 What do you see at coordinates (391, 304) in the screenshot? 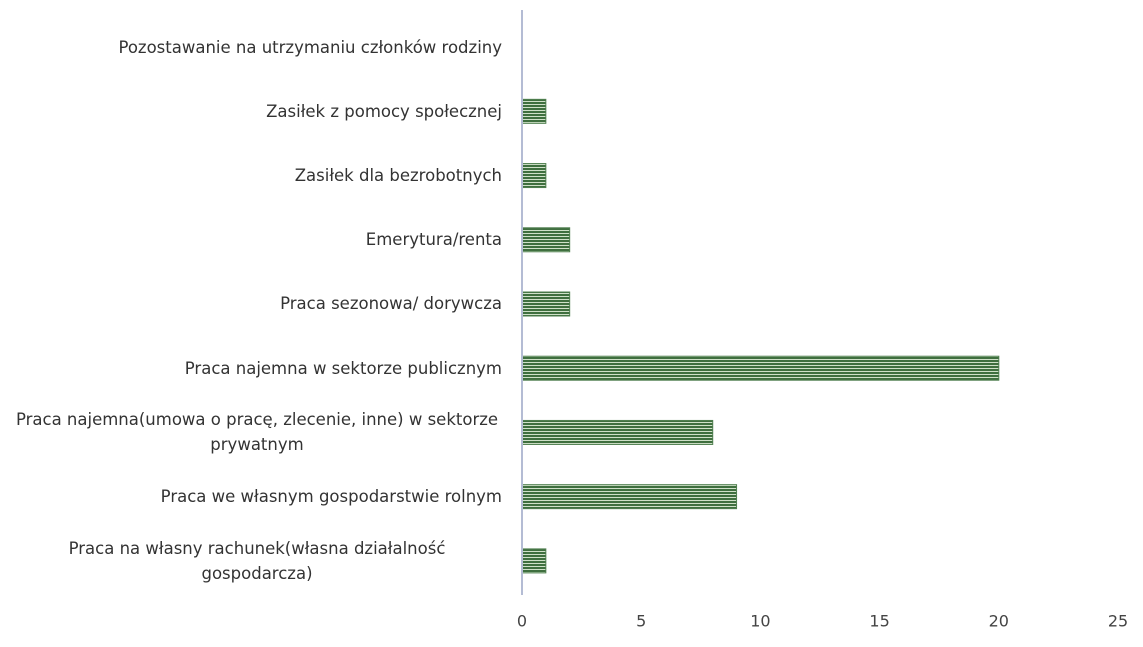
I see `category-text: Praca sezonowa/ dorywcza` at bounding box center [391, 304].